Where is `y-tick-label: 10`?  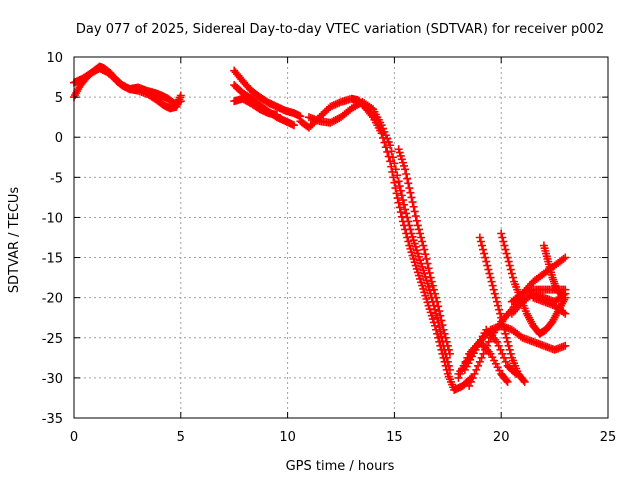 y-tick-label: 10 is located at coordinates (54, 58).